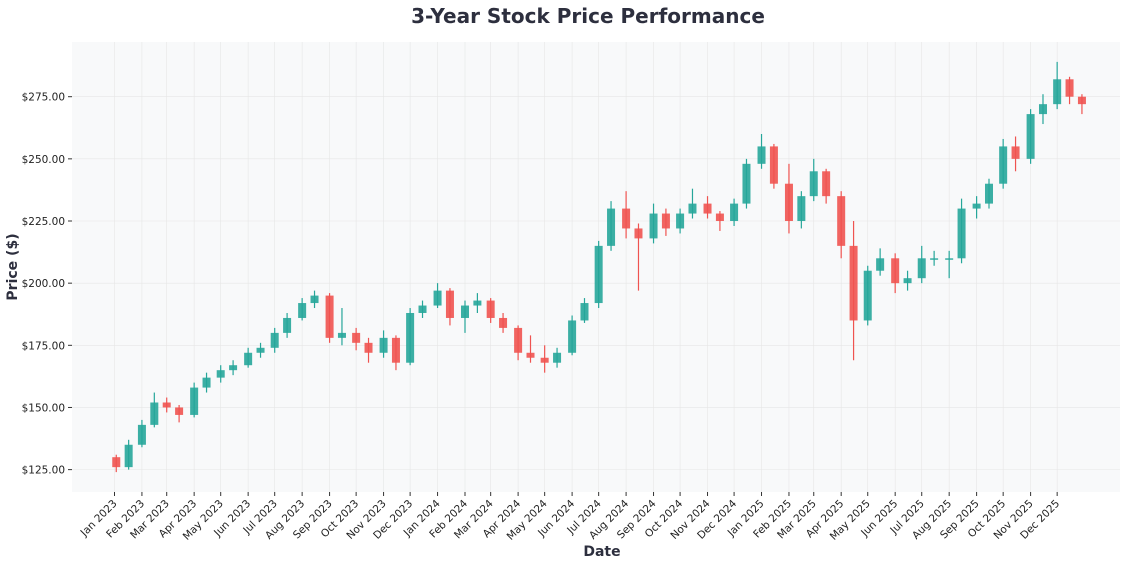 This screenshot has width=1140, height=566. I want to click on y-tick-label: $200.00, so click(43, 284).